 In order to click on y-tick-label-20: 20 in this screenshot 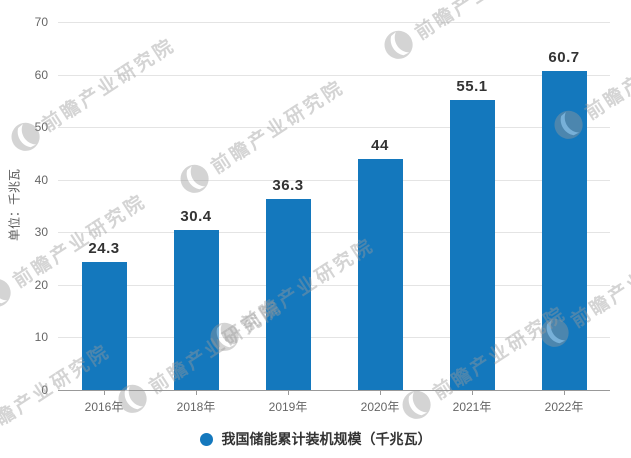, I will do `click(41, 284)`.